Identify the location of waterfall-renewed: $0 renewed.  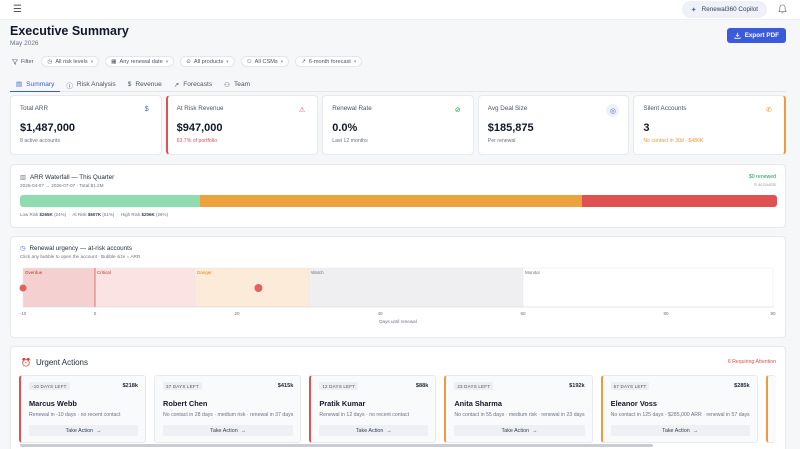
(762, 177).